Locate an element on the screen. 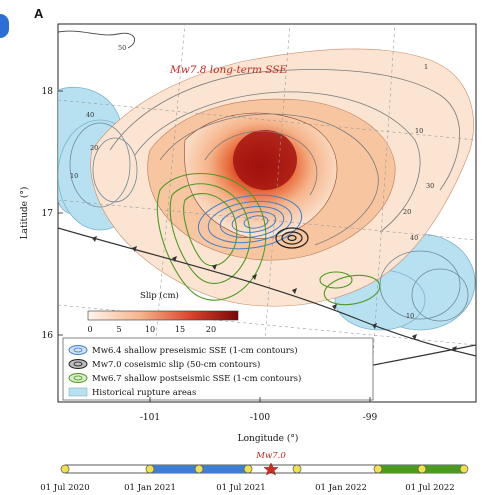 This screenshot has height=495, width=487. contour-label: 30 is located at coordinates (430, 186).